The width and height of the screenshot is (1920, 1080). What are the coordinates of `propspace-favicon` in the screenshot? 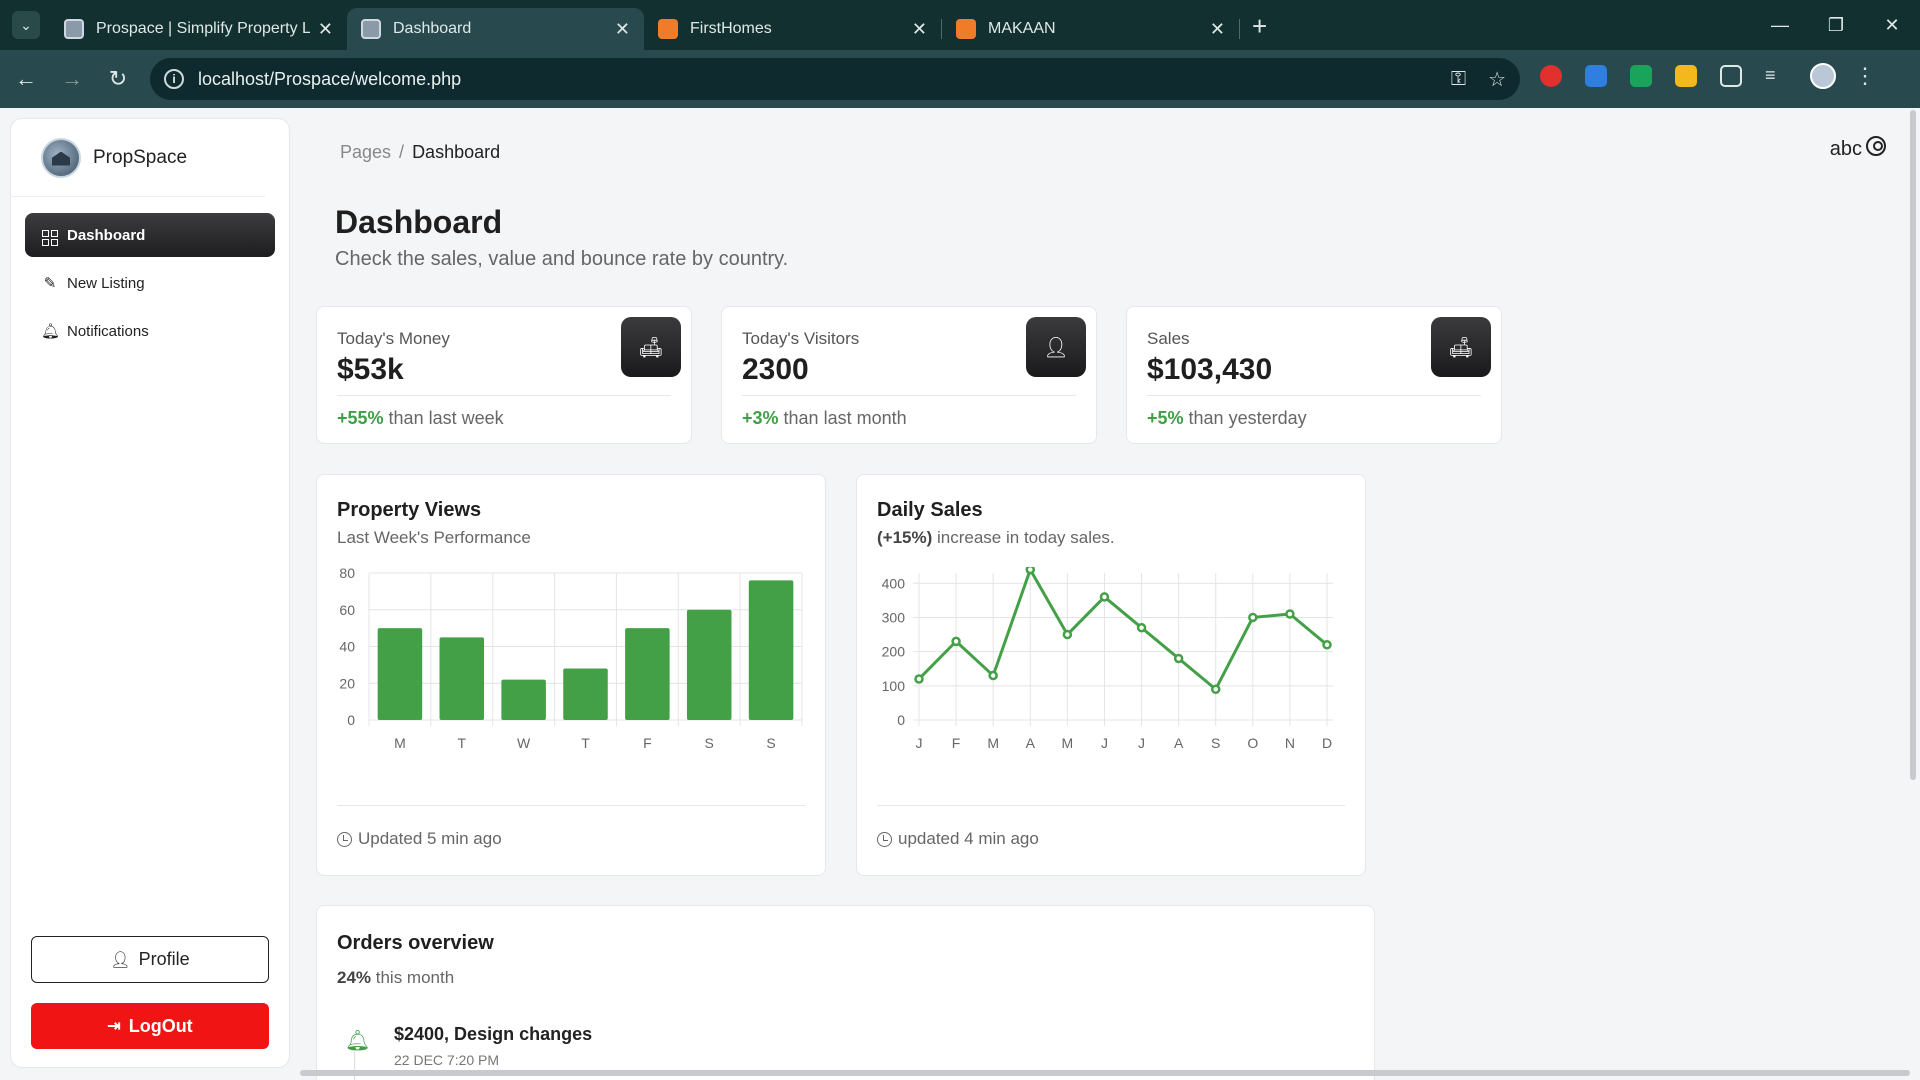 It's located at (74, 29).